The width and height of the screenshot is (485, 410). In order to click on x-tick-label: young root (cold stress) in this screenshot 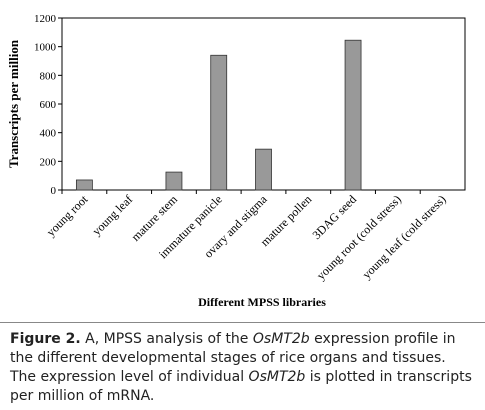, I will do `click(359, 237)`.